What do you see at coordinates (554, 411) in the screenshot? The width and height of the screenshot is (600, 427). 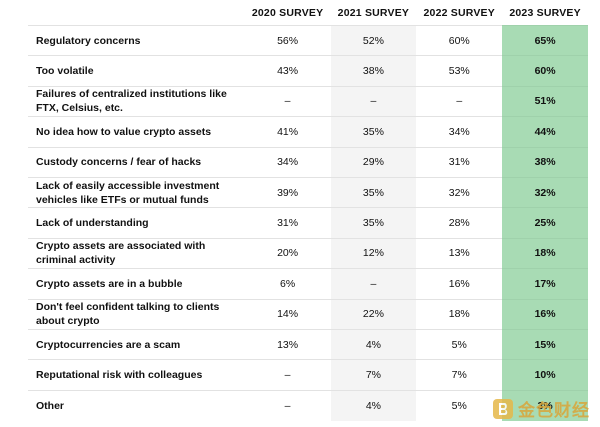 I see `watermark-text: 金色财经` at bounding box center [554, 411].